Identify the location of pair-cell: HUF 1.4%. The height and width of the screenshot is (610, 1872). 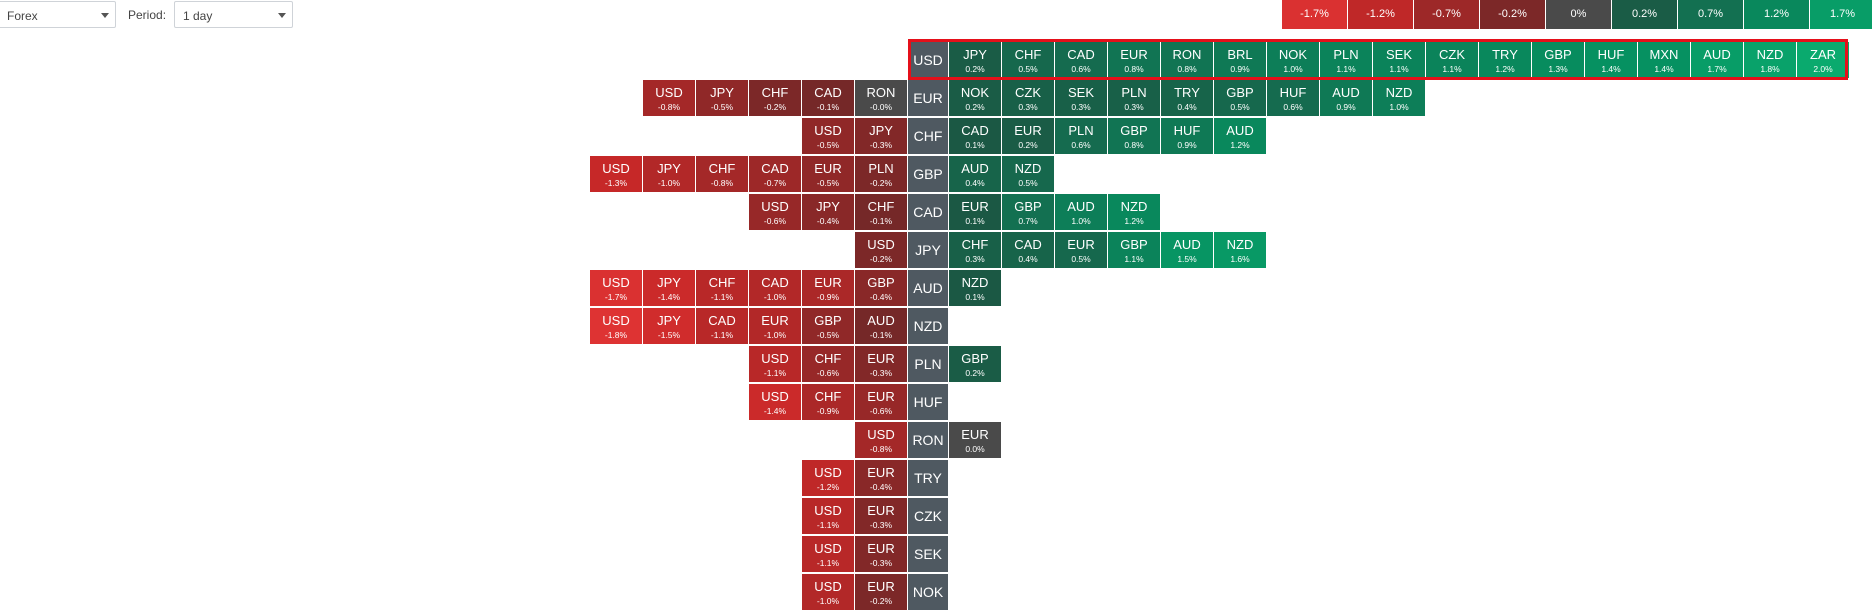
(1611, 60).